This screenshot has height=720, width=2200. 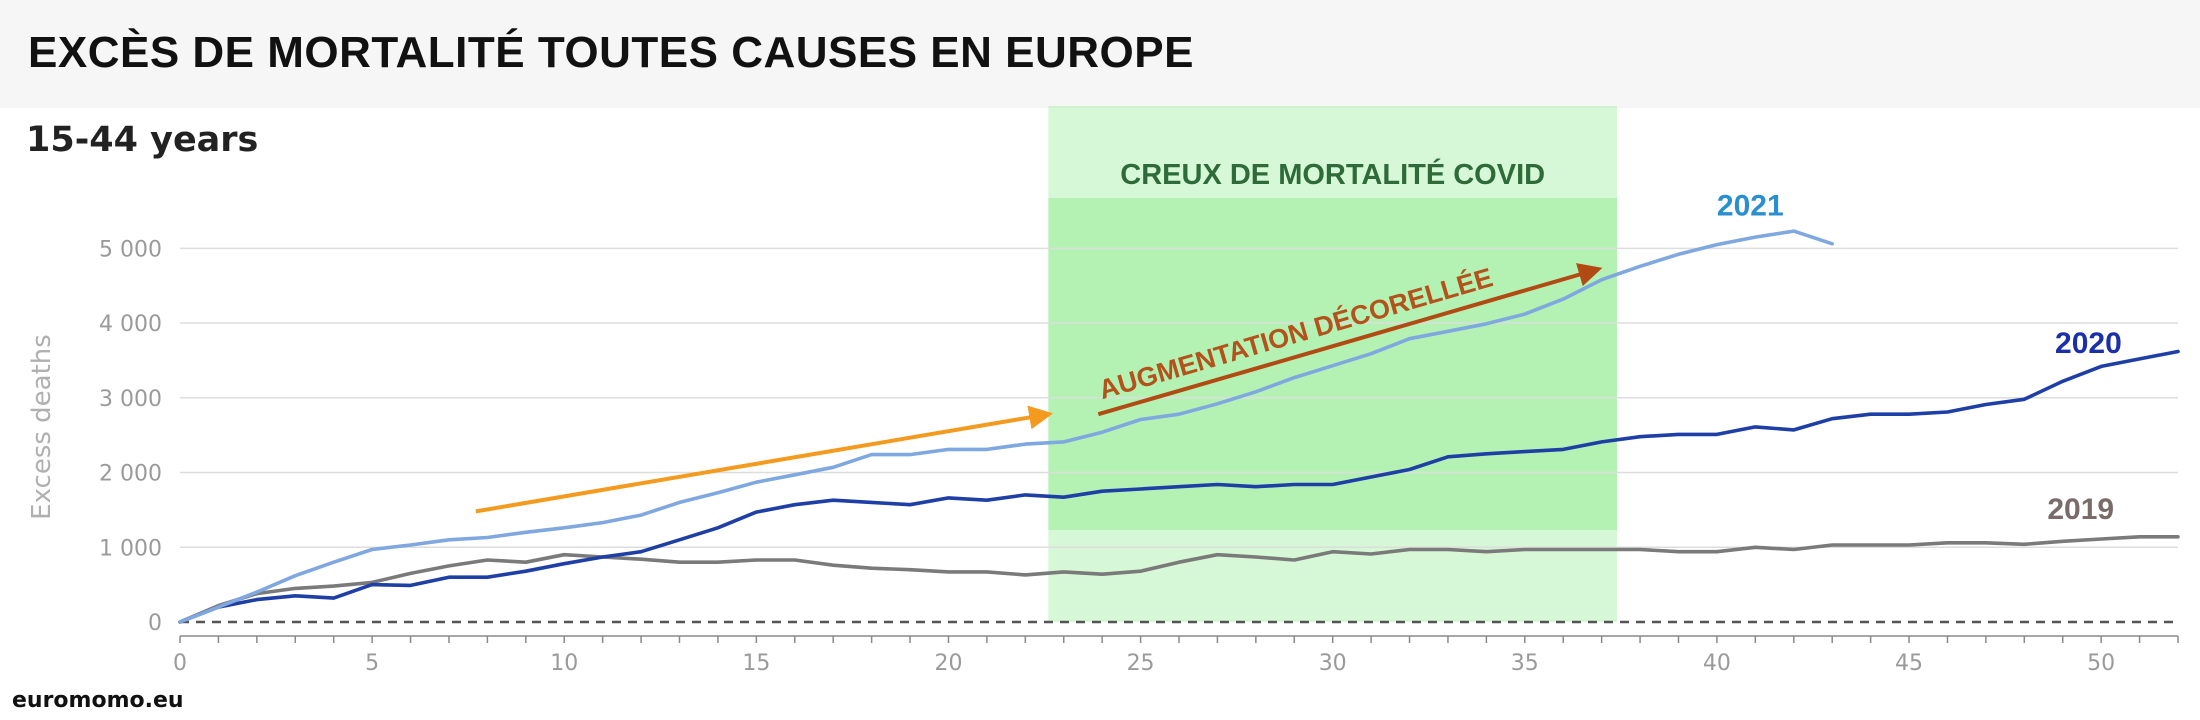 I want to click on source-credit: euromomo.eu, so click(x=98, y=700).